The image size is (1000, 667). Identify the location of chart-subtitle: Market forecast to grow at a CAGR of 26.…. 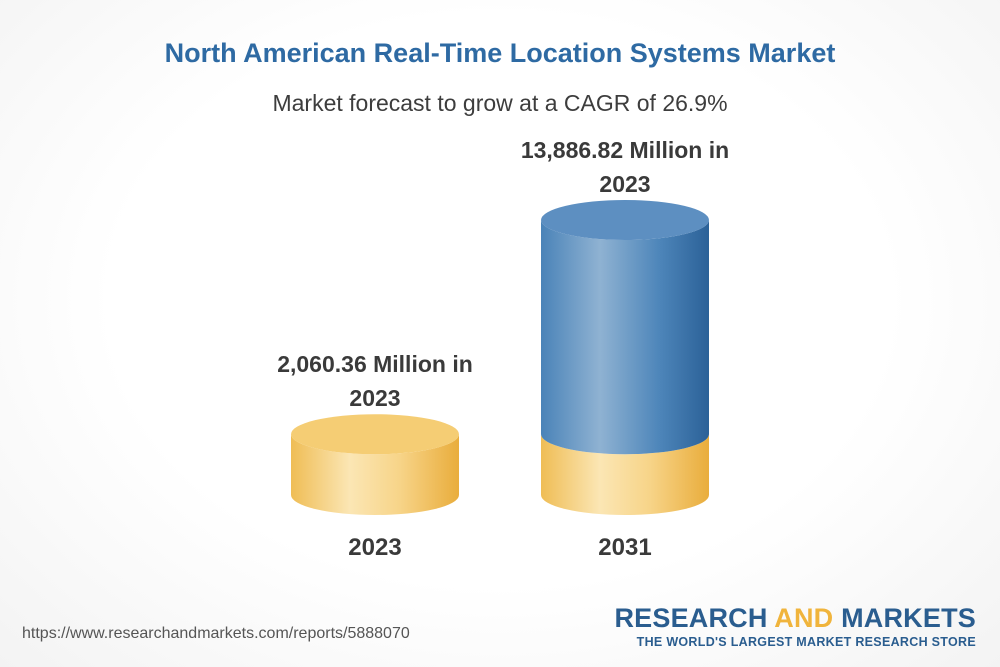
(500, 103).